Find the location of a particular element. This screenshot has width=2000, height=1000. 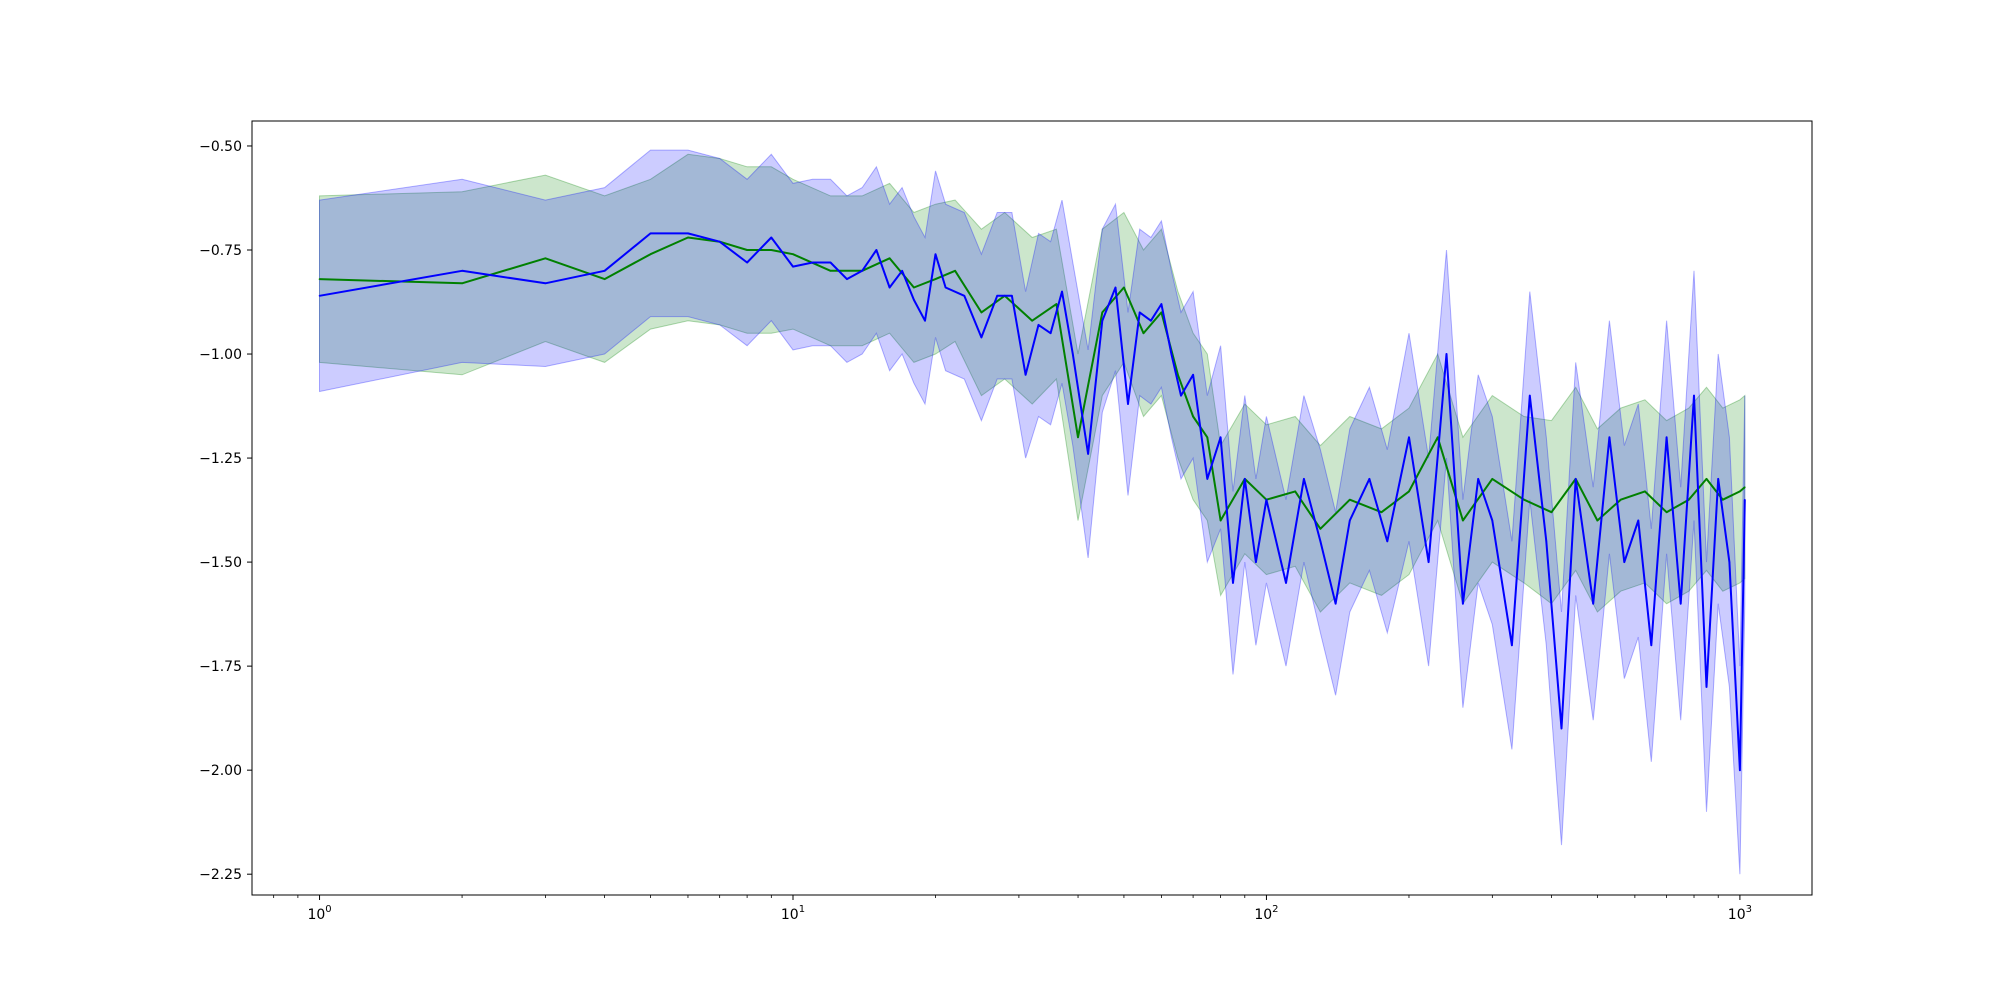

y-tick-label: −1.25 is located at coordinates (220, 459).